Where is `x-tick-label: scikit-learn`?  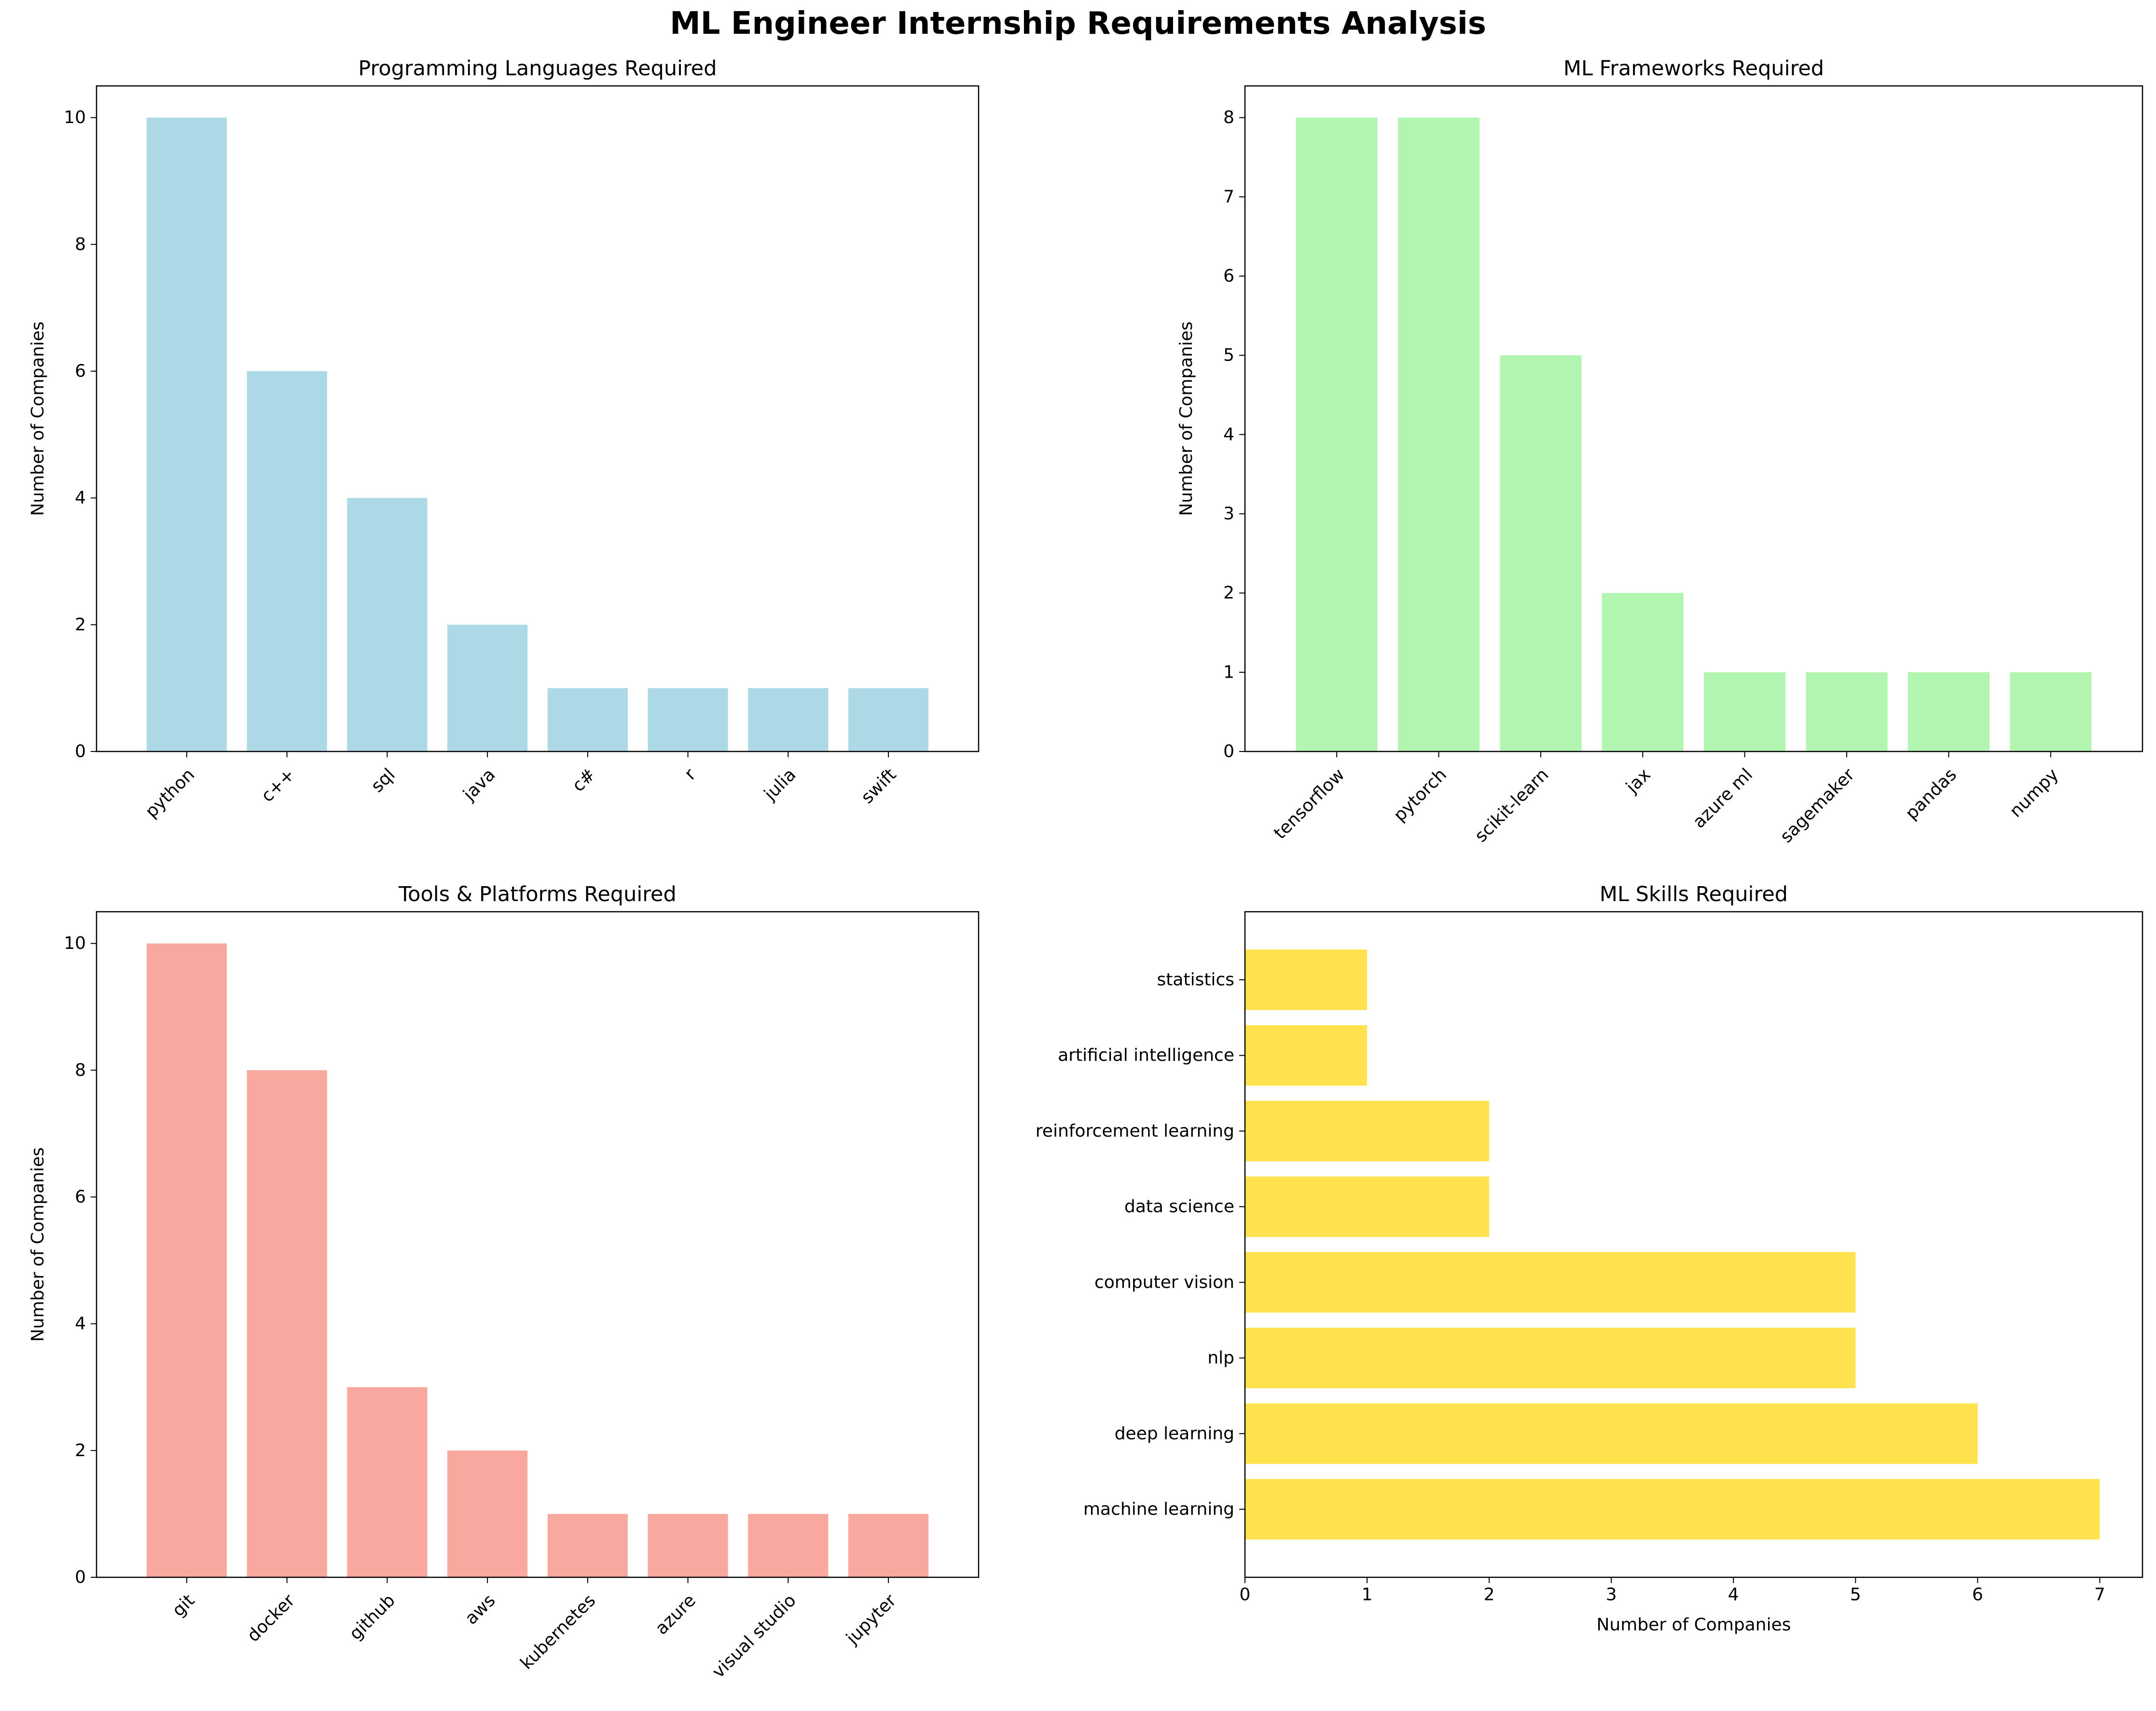 x-tick-label: scikit-learn is located at coordinates (1512, 805).